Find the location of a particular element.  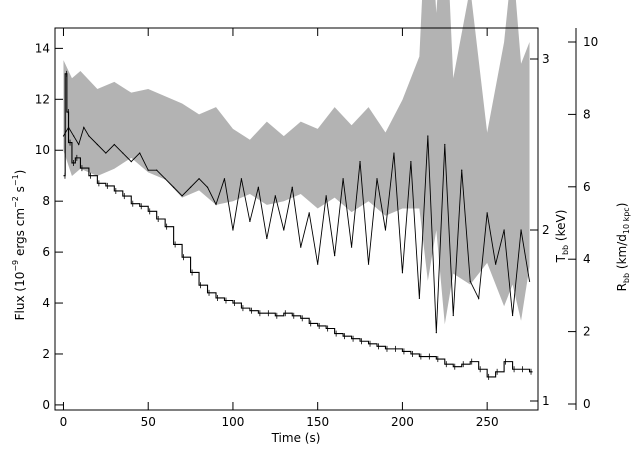

temperature-tick-label: 2 is located at coordinates (546, 230).